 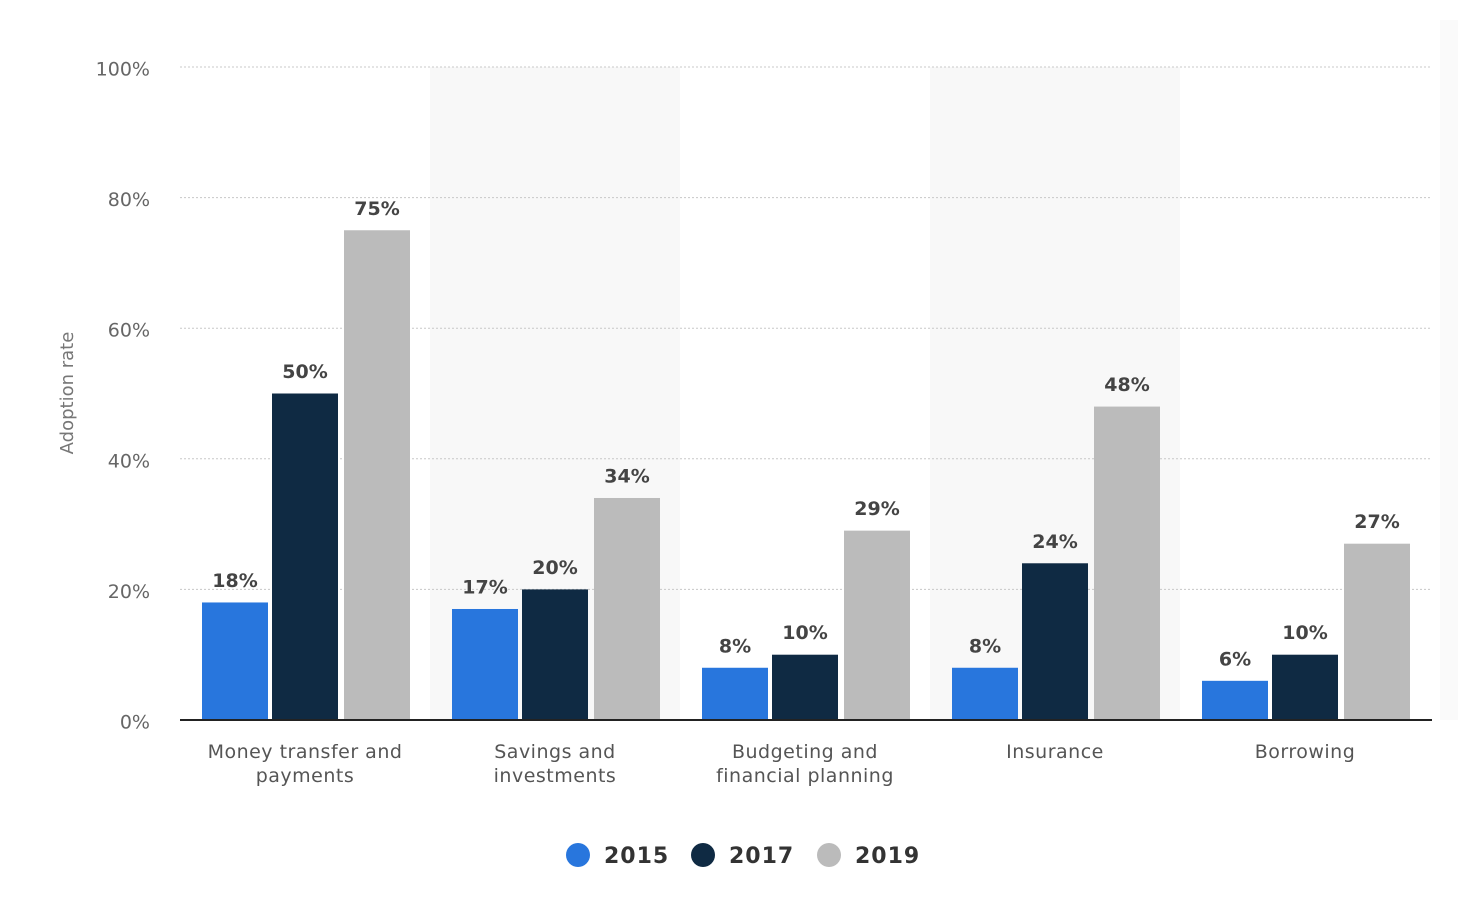 I want to click on y-axis-label: Adoption rate, so click(x=67, y=393).